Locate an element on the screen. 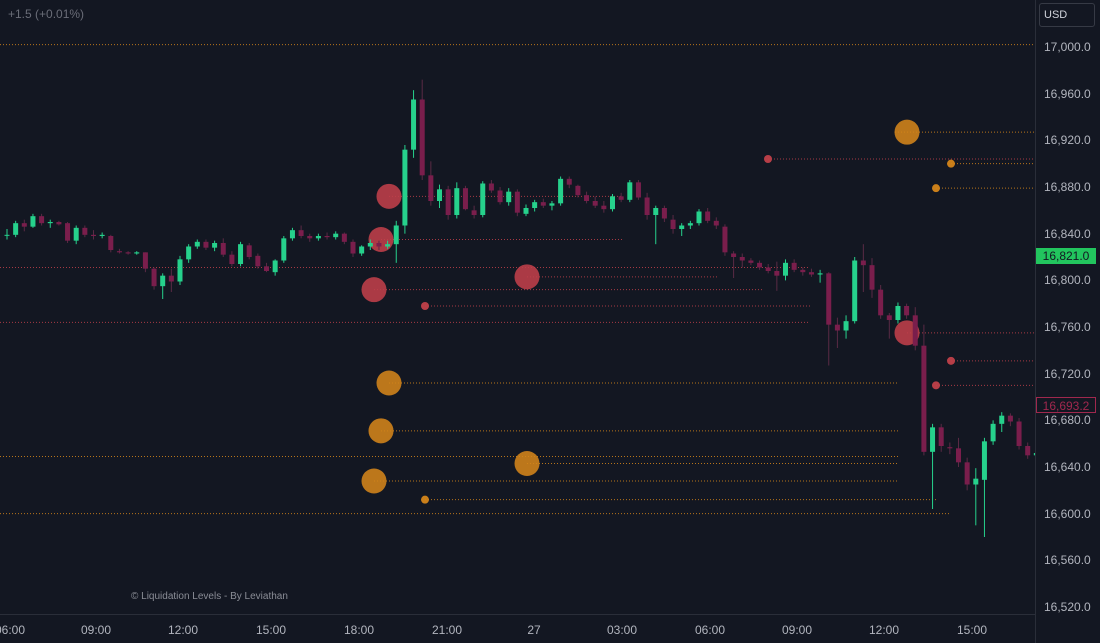  indicator-watermark: © Liquidation Levels - By Leviathan is located at coordinates (209, 596).